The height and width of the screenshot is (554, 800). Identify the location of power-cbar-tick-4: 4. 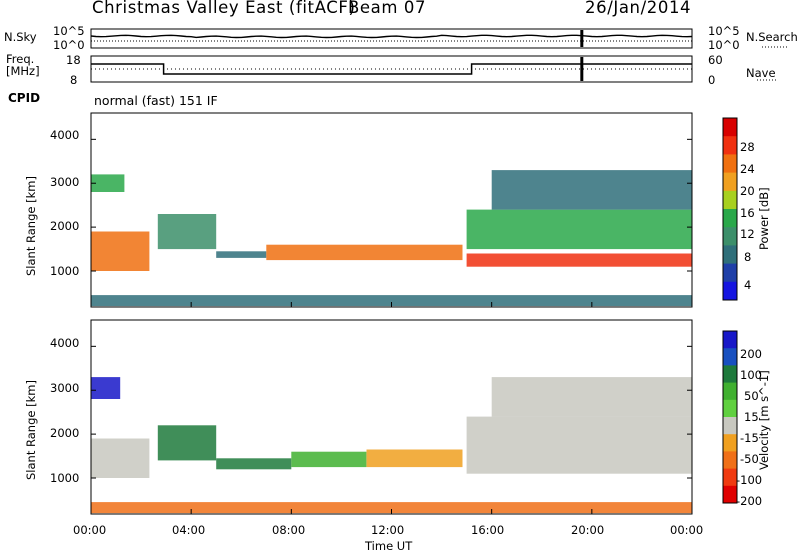
(748, 285).